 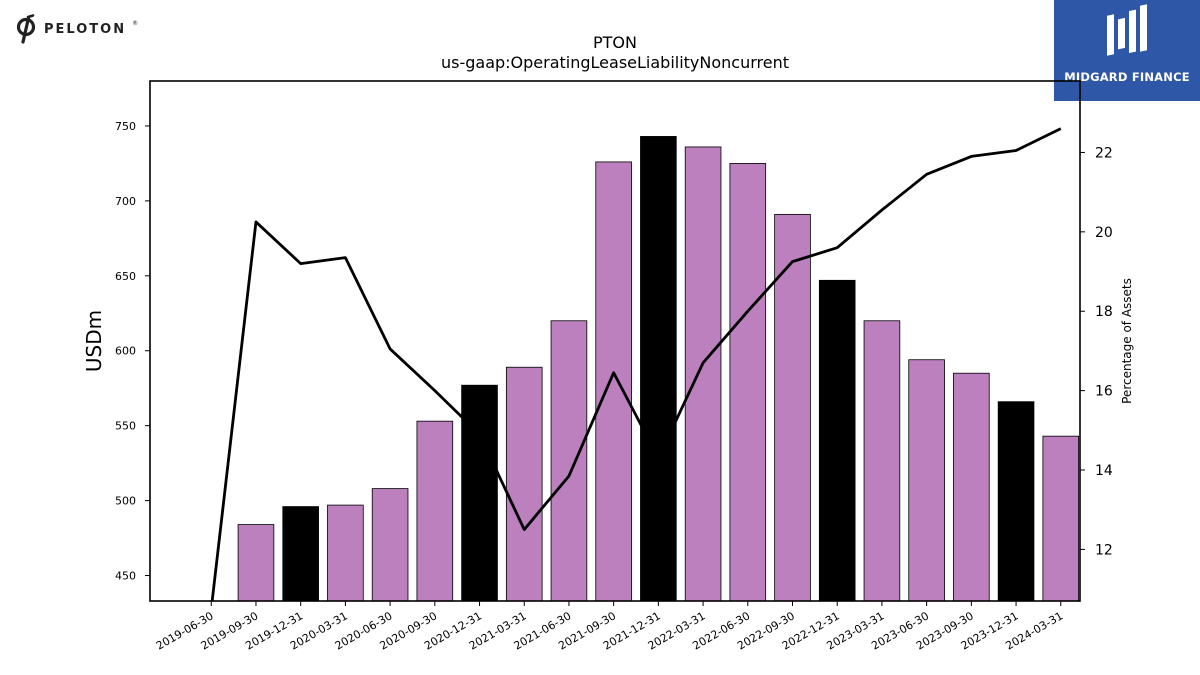 What do you see at coordinates (1104, 312) in the screenshot?
I see `y2-tick-label: 18` at bounding box center [1104, 312].